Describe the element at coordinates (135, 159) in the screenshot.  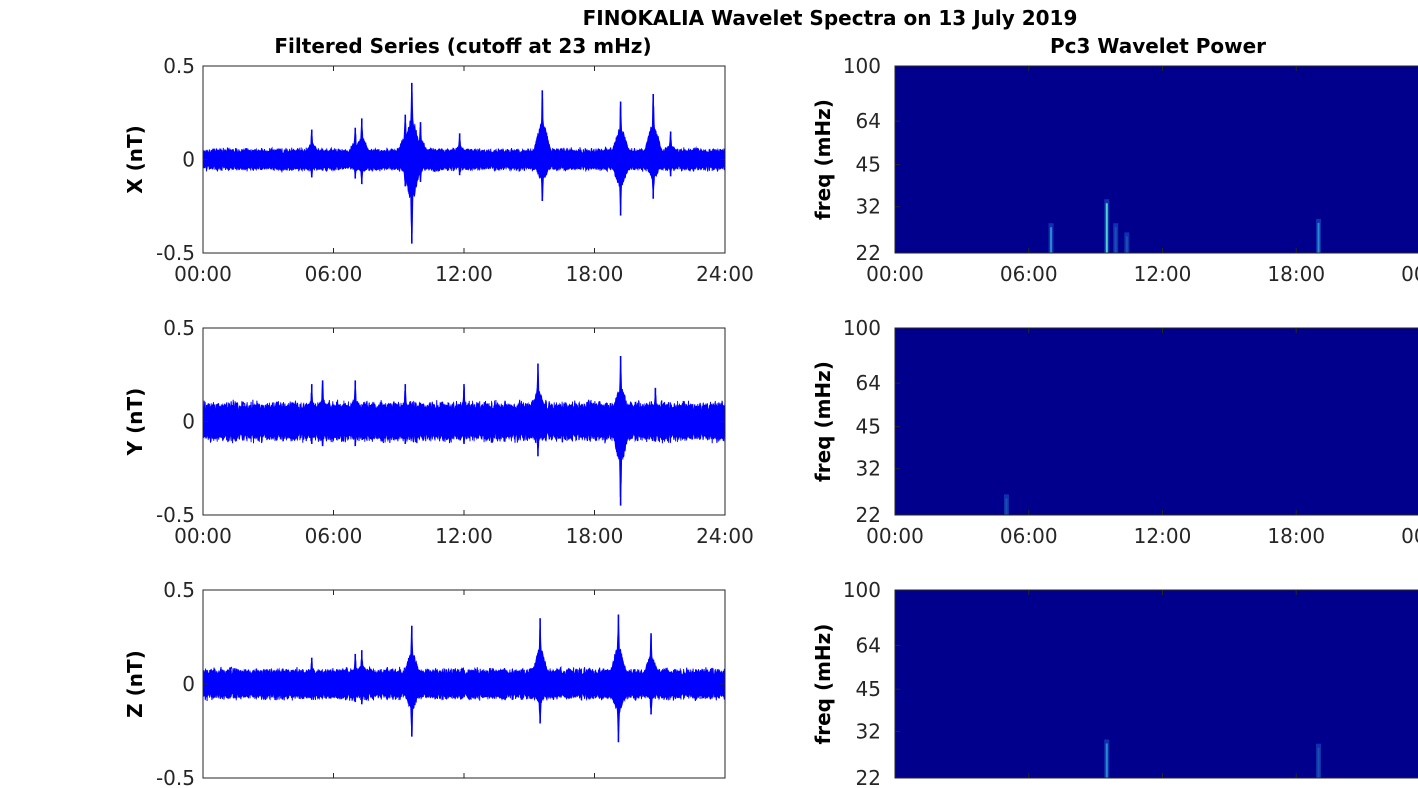
I see `y-axis-label: X (nT)` at that location.